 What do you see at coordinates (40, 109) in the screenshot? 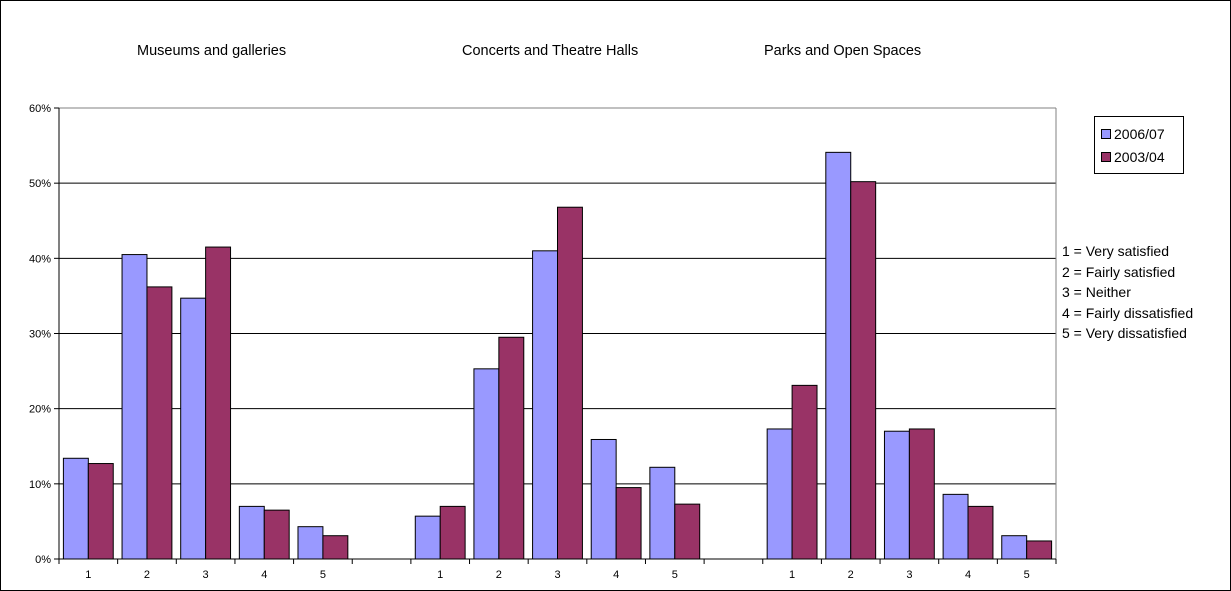
I see `y-tick-label: 60%` at bounding box center [40, 109].